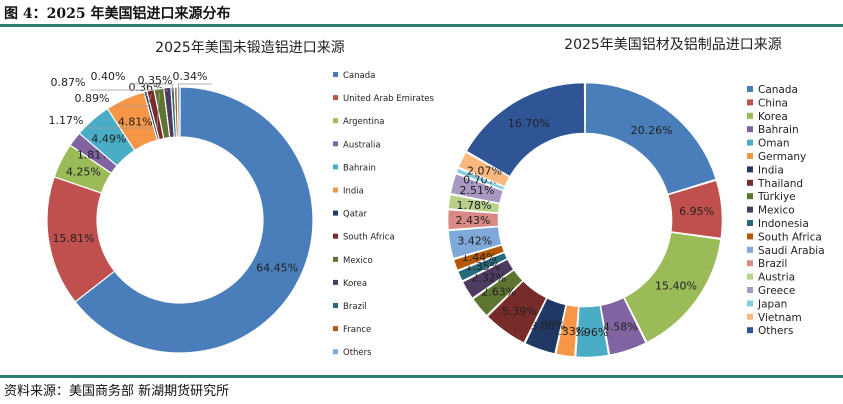 The image size is (843, 404). I want to click on chart-2-legend-label: Japan, so click(772, 304).